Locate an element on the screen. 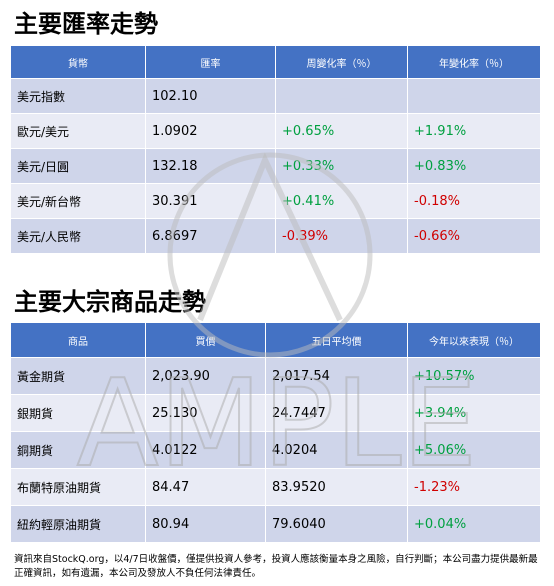 This screenshot has width=554, height=586. row-label: 紐約輕原油期貨 is located at coordinates (78, 524).